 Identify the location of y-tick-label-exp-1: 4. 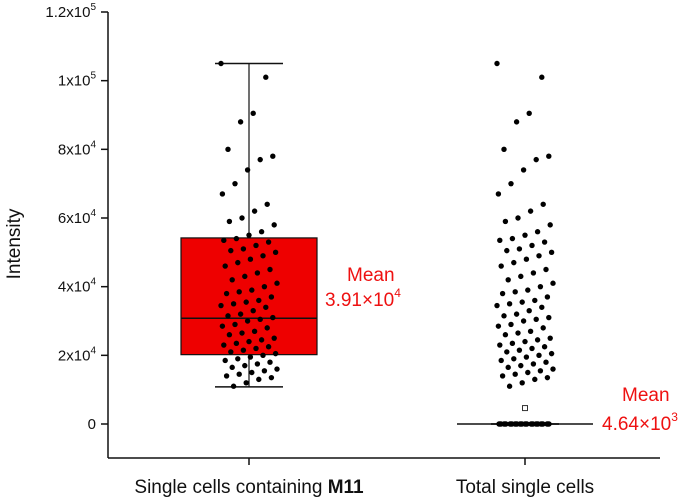
(93, 350).